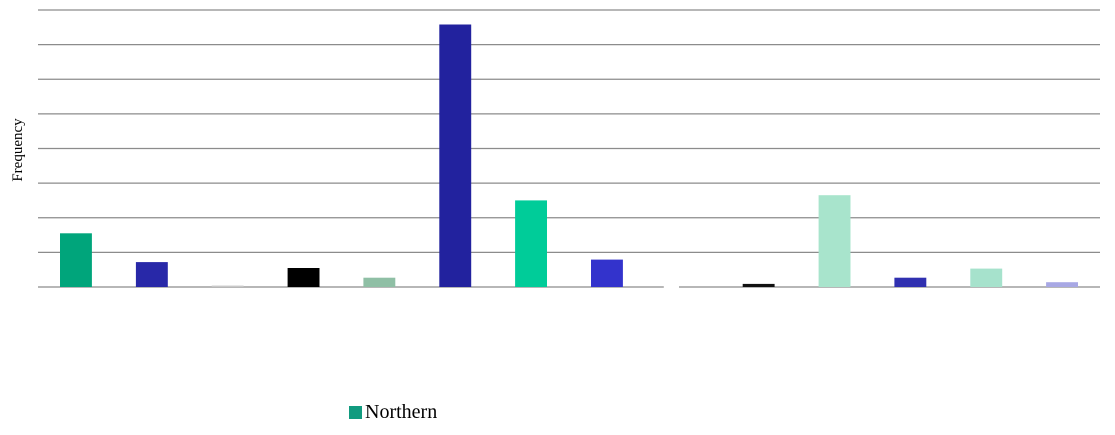 This screenshot has height=435, width=1115. What do you see at coordinates (355, 412) in the screenshot?
I see `legend-swatch` at bounding box center [355, 412].